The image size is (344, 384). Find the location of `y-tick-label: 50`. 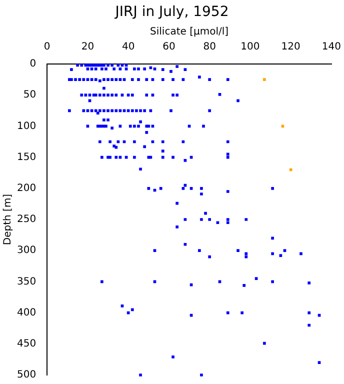

y-tick-label: 50 is located at coordinates (29, 95).